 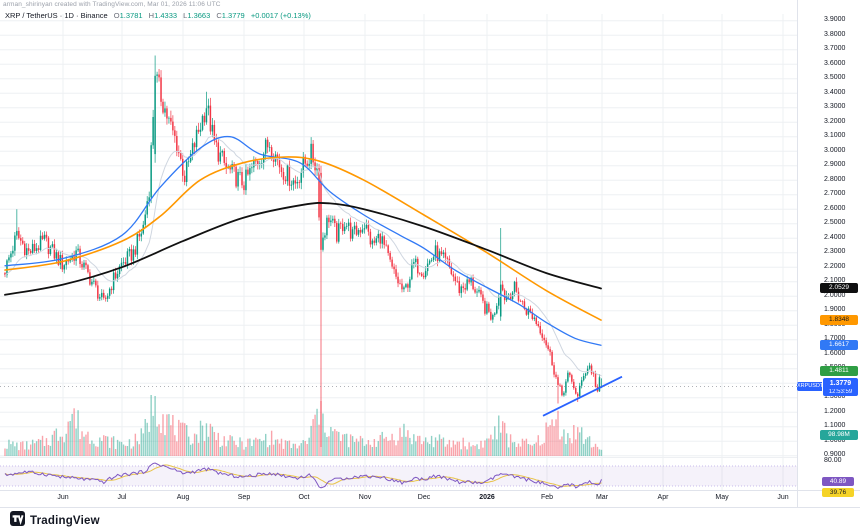 What do you see at coordinates (131, 15) in the screenshot?
I see `open-value: 1.3781` at bounding box center [131, 15].